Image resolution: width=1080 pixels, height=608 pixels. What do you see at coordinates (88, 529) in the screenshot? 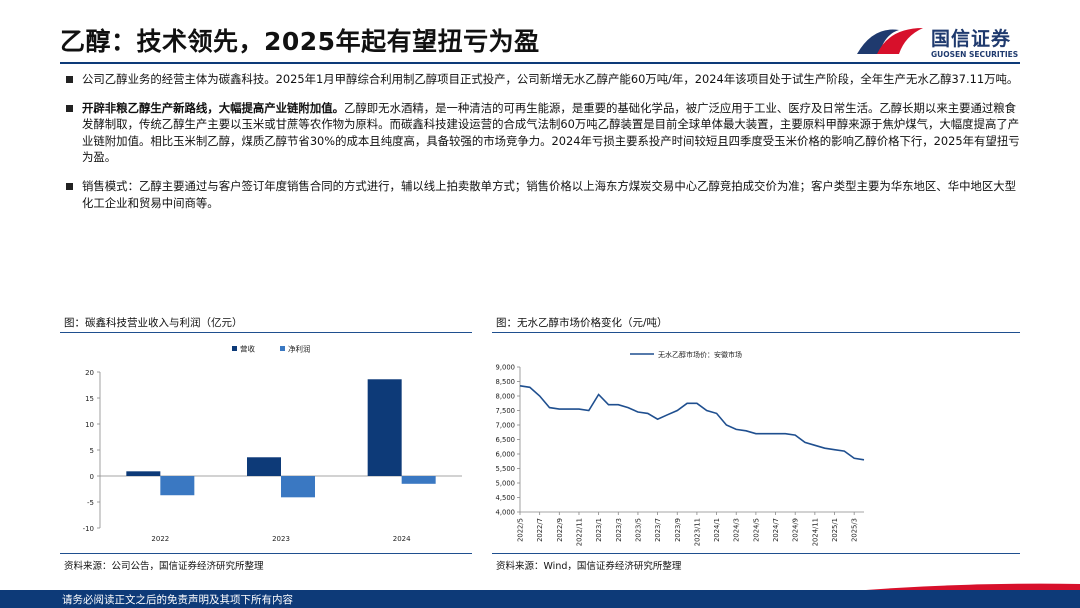
I see `y-tick-label: -10` at bounding box center [88, 529].